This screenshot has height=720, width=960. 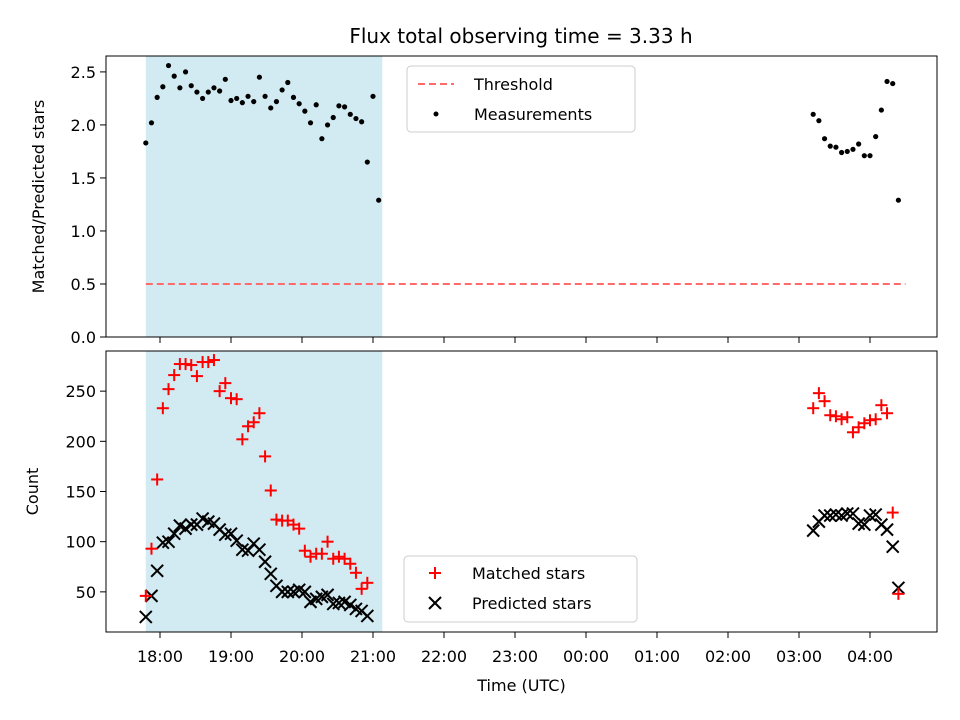 What do you see at coordinates (515, 656) in the screenshot?
I see `x-tick-label: 23:00` at bounding box center [515, 656].